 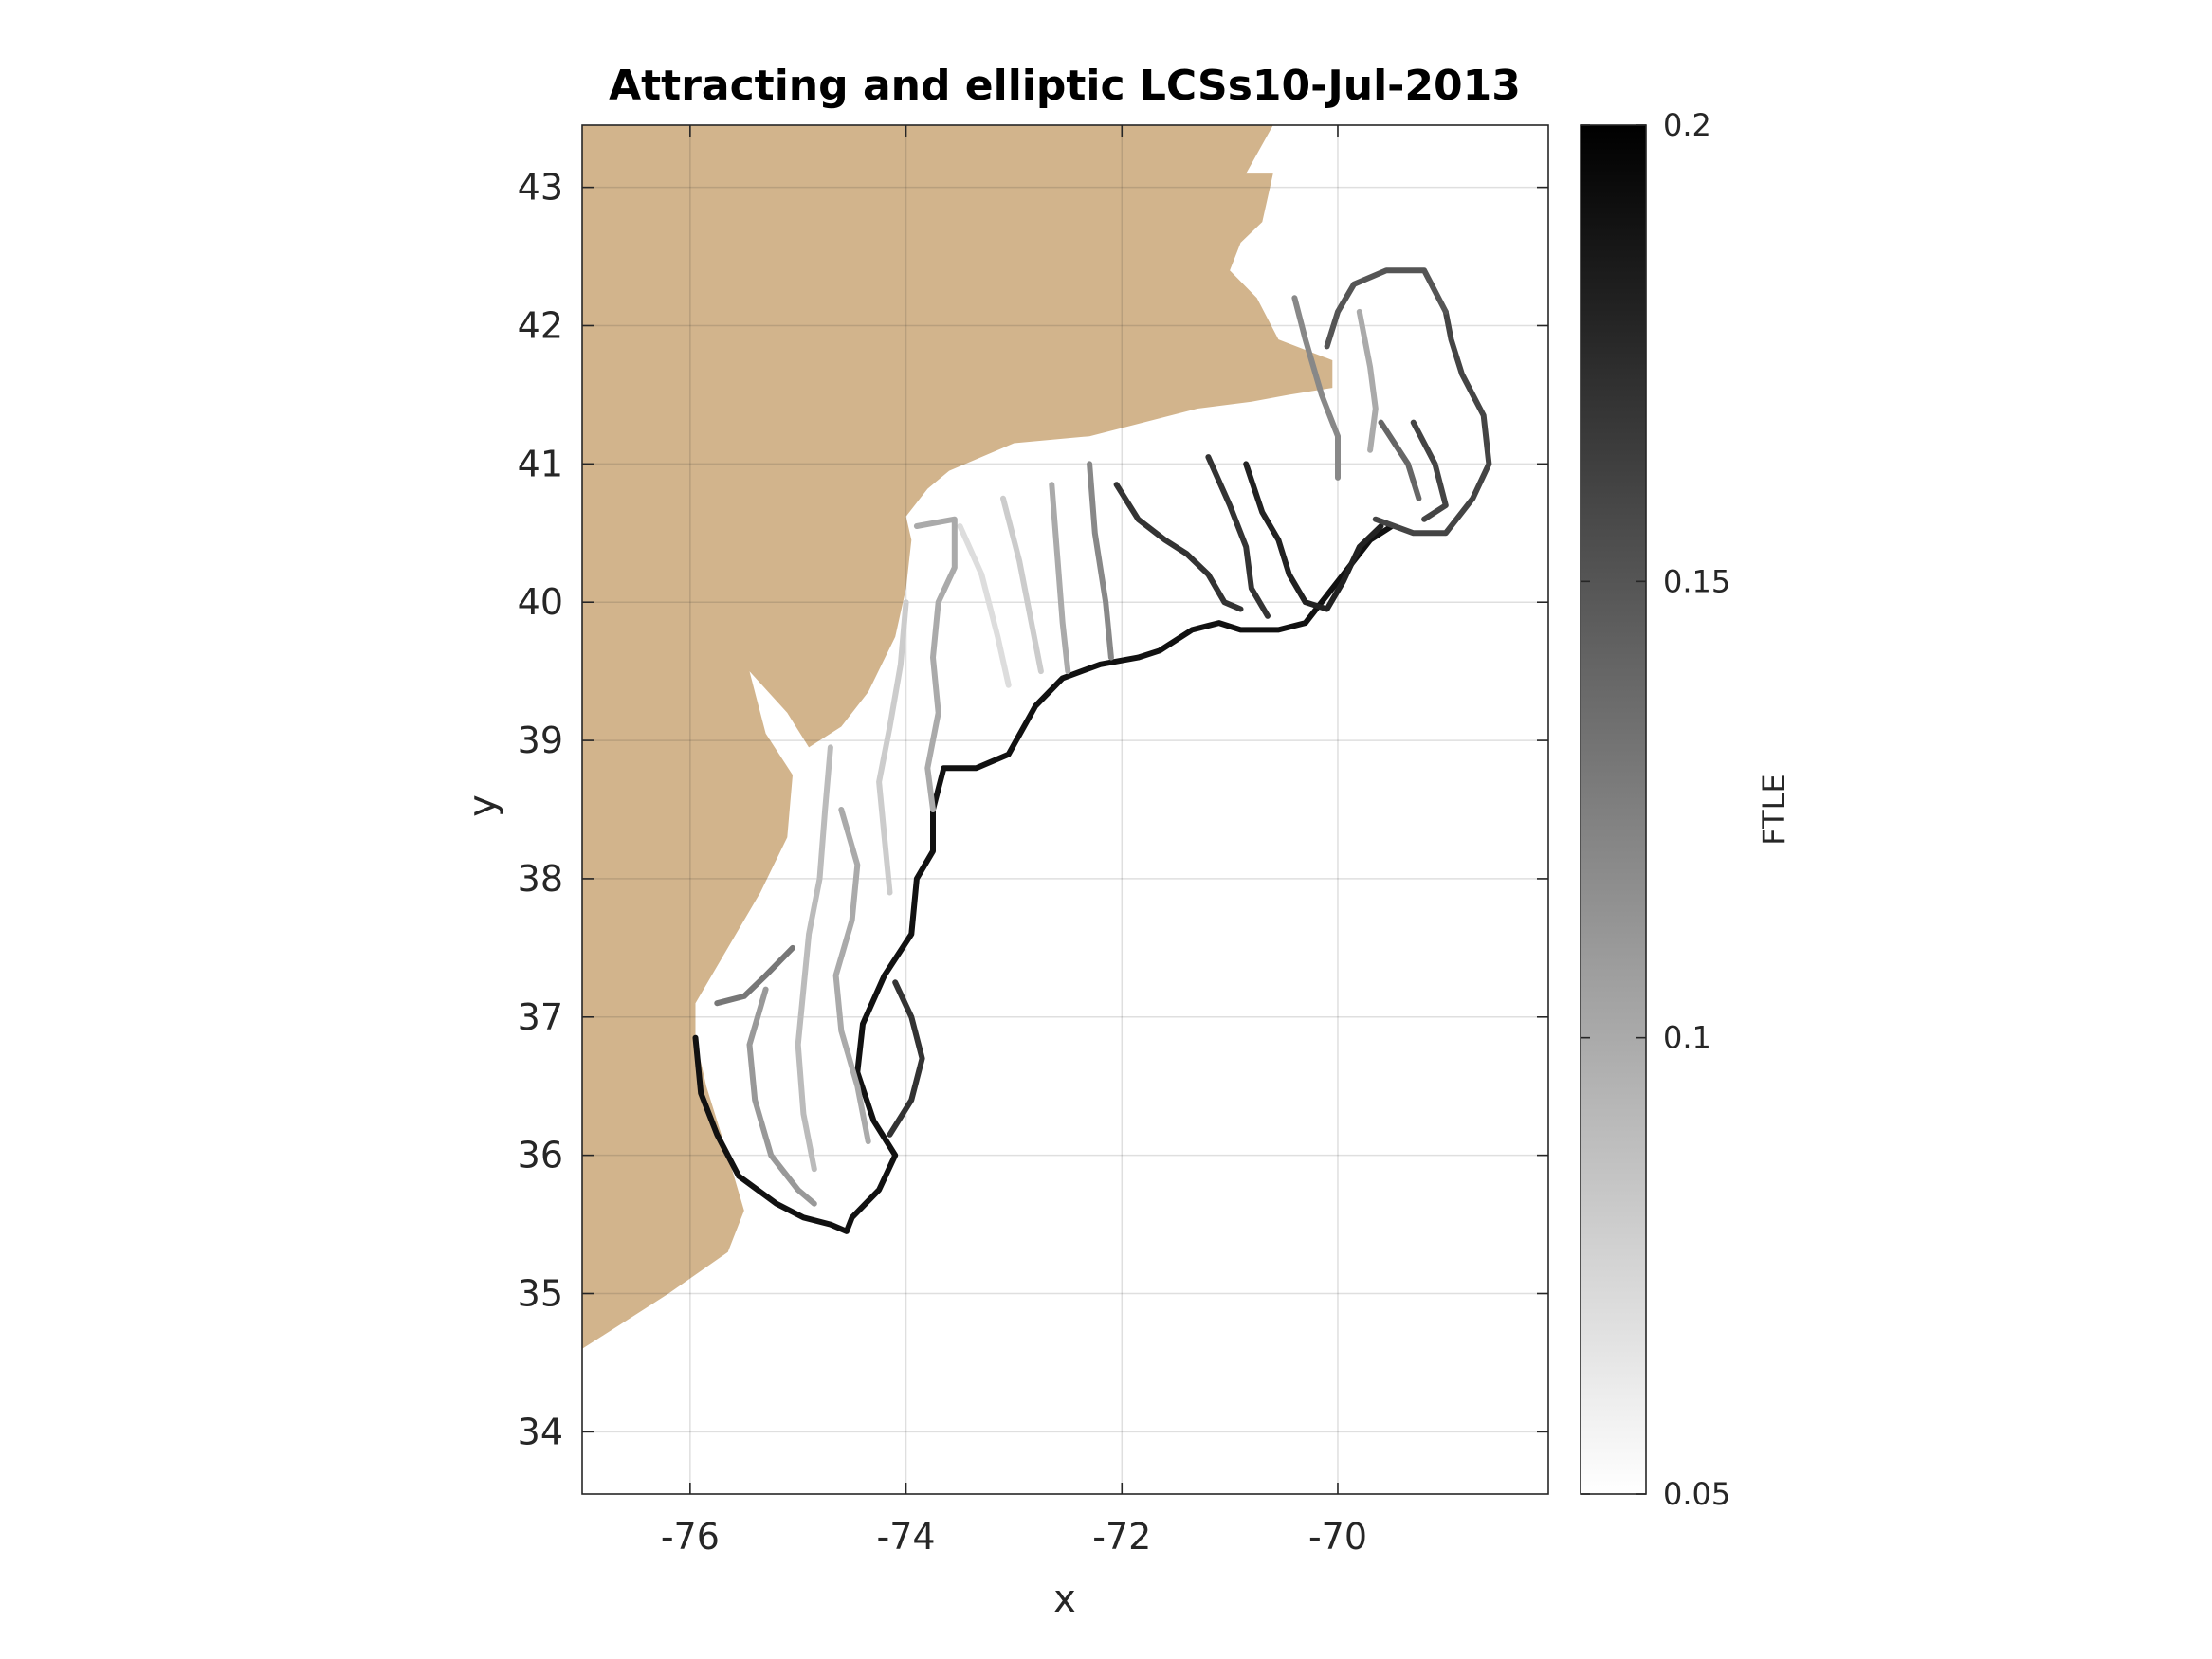 What do you see at coordinates (540, 1155) in the screenshot?
I see `y-tick-label: 36` at bounding box center [540, 1155].